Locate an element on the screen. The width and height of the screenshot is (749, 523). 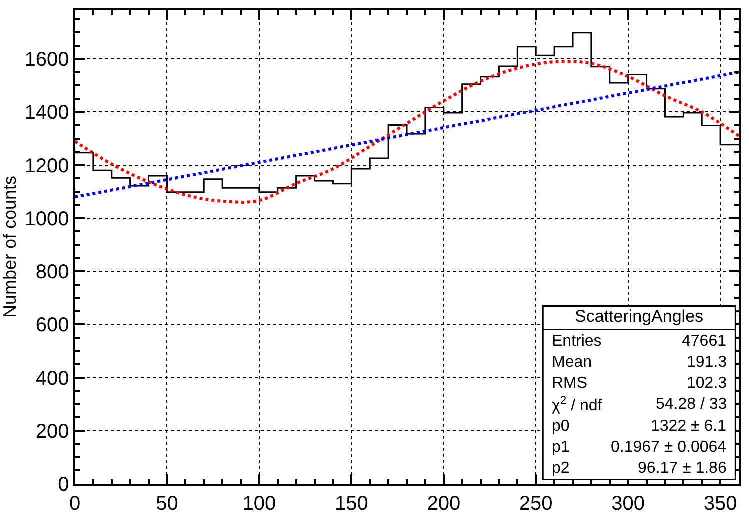
annotation: 0.1967 ± 0.0064 is located at coordinates (669, 447).